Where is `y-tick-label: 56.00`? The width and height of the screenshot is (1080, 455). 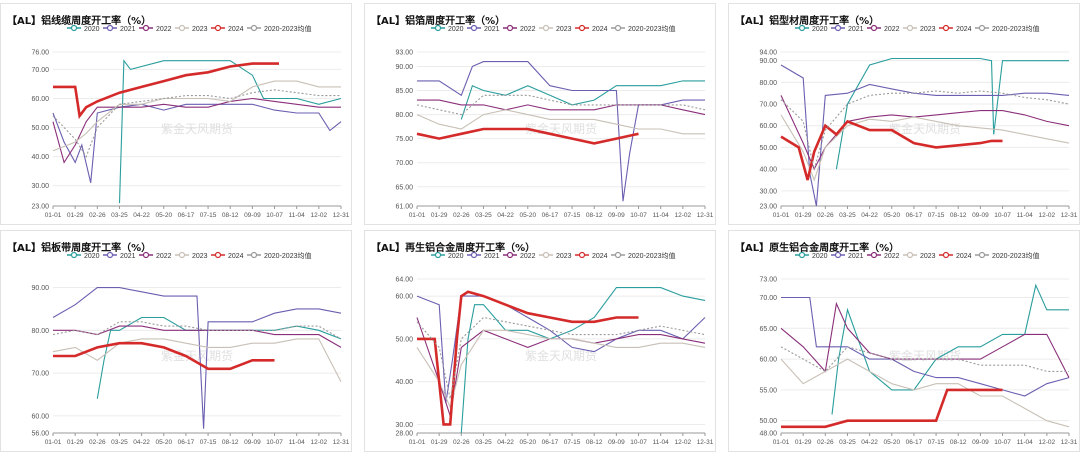 y-tick-label: 56.00 is located at coordinates (40, 434).